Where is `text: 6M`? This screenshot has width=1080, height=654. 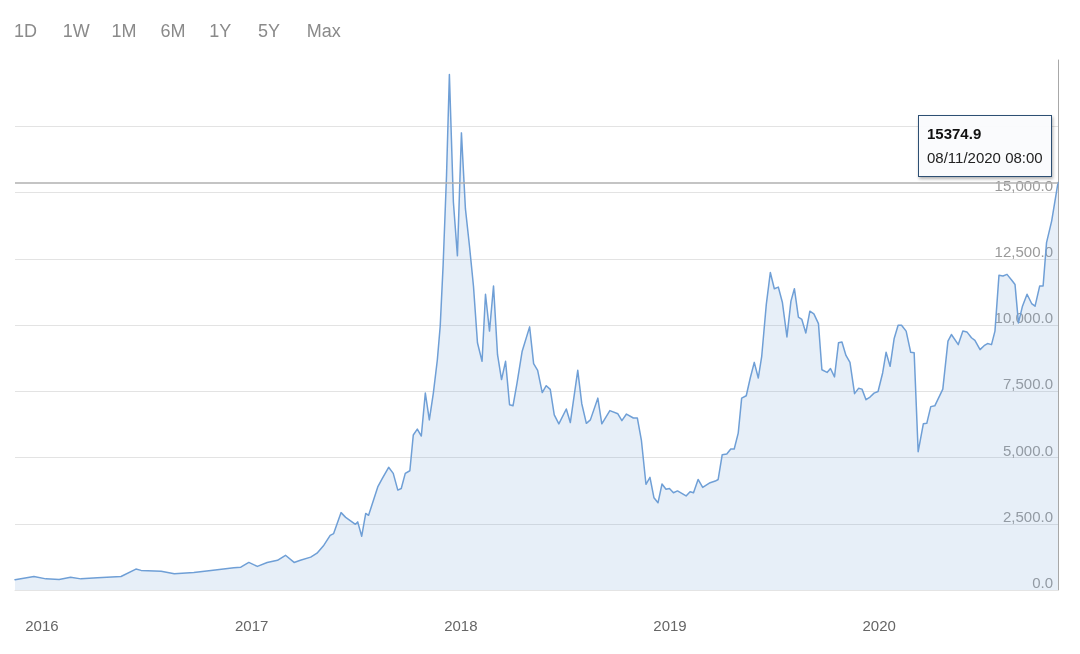
text: 6M is located at coordinates (173, 31).